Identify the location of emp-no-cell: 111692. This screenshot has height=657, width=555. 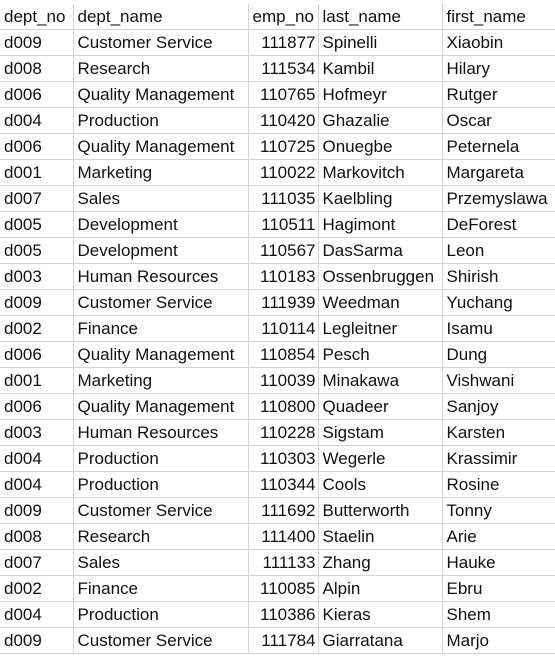
(283, 510).